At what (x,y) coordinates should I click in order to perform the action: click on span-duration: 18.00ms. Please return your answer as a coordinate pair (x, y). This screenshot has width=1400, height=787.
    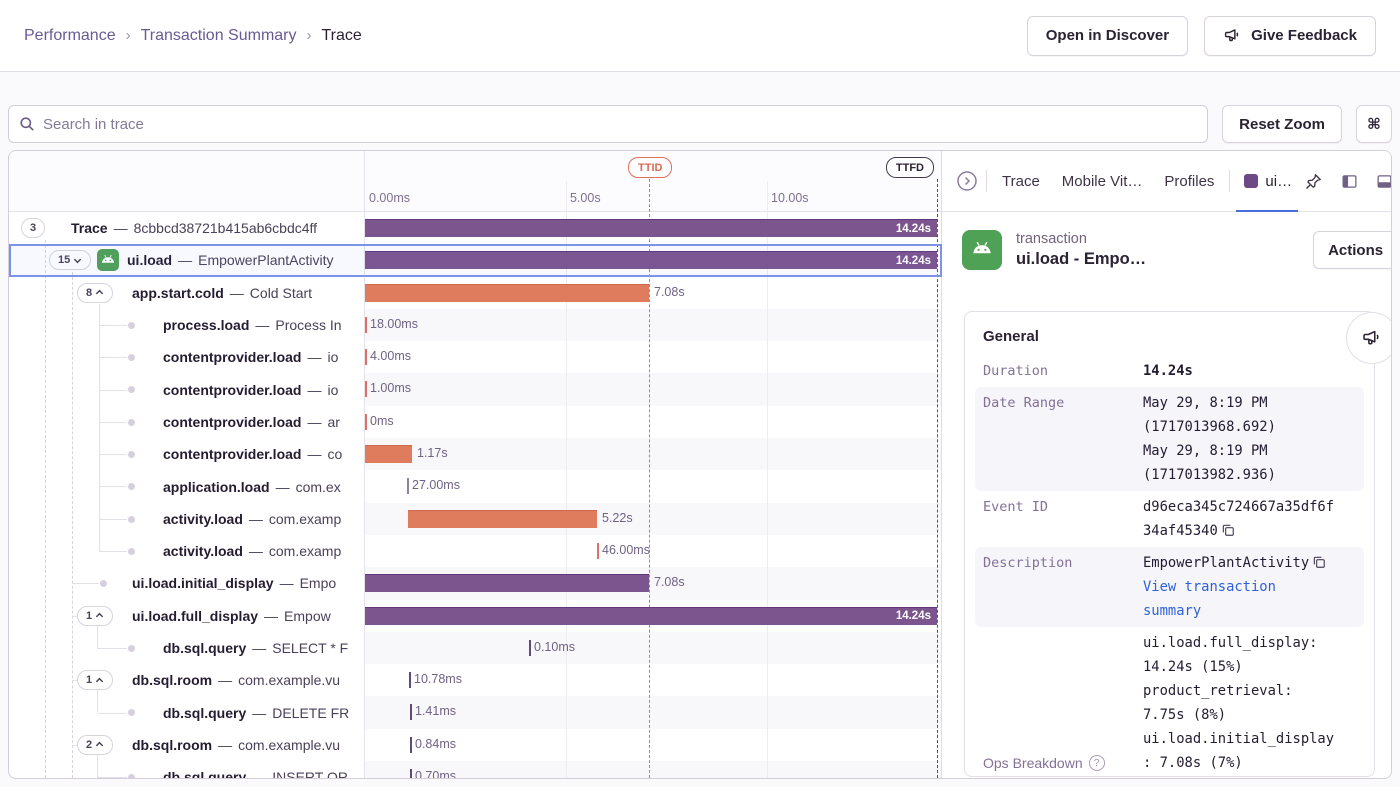
    Looking at the image, I should click on (394, 323).